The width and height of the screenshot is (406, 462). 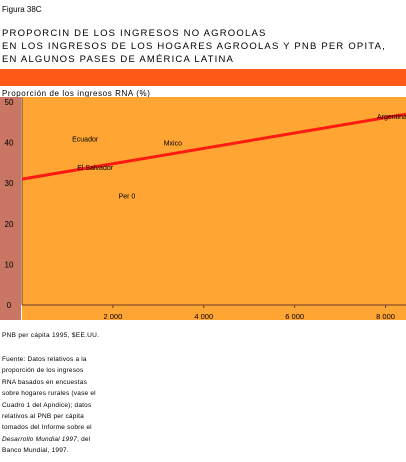 I want to click on source-line: Desarrollo Mundial 1997, del, so click(x=77, y=439).